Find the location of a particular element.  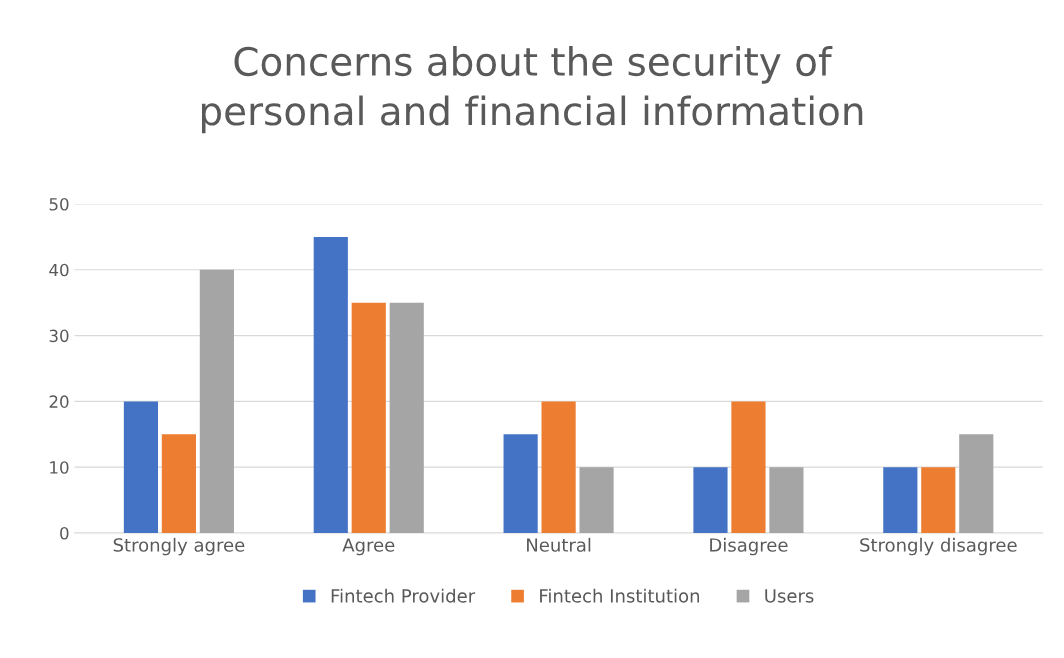

y-tick-label: 0 is located at coordinates (64, 533).